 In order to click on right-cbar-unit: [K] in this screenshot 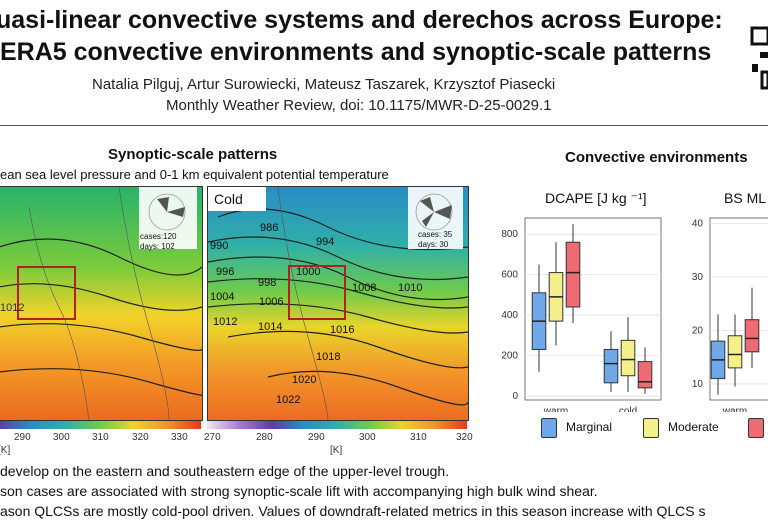, I will do `click(336, 450)`.